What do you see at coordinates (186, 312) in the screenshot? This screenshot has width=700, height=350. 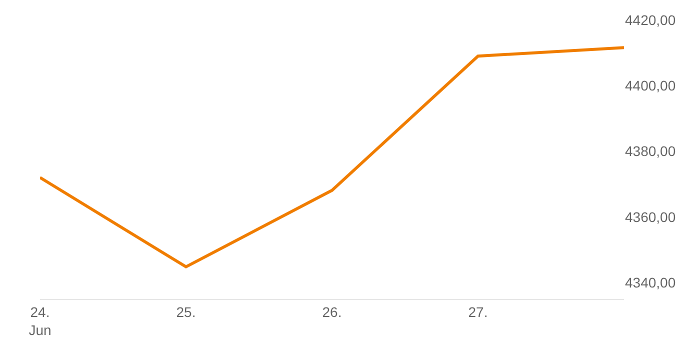 I see `x-tick-label: 25.` at bounding box center [186, 312].